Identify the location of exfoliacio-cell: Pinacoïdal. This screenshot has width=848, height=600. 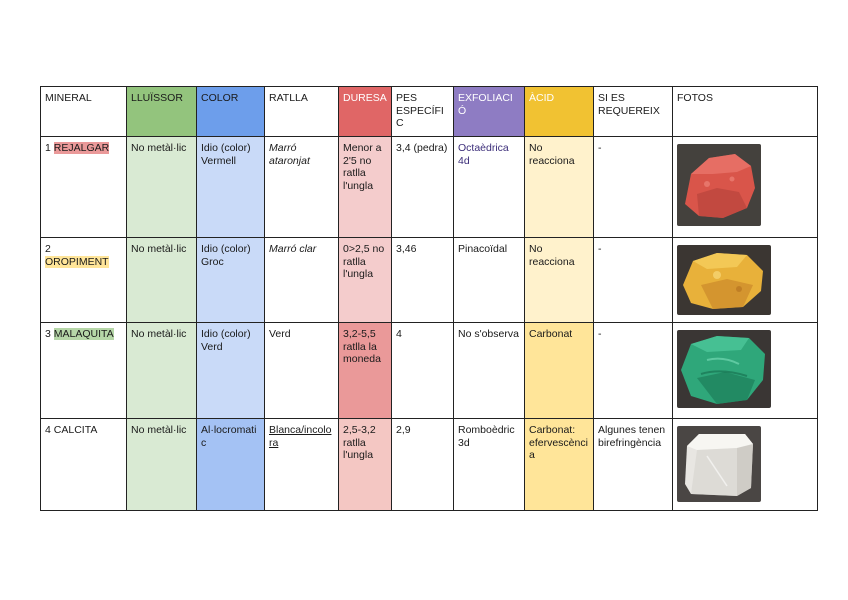
(489, 280).